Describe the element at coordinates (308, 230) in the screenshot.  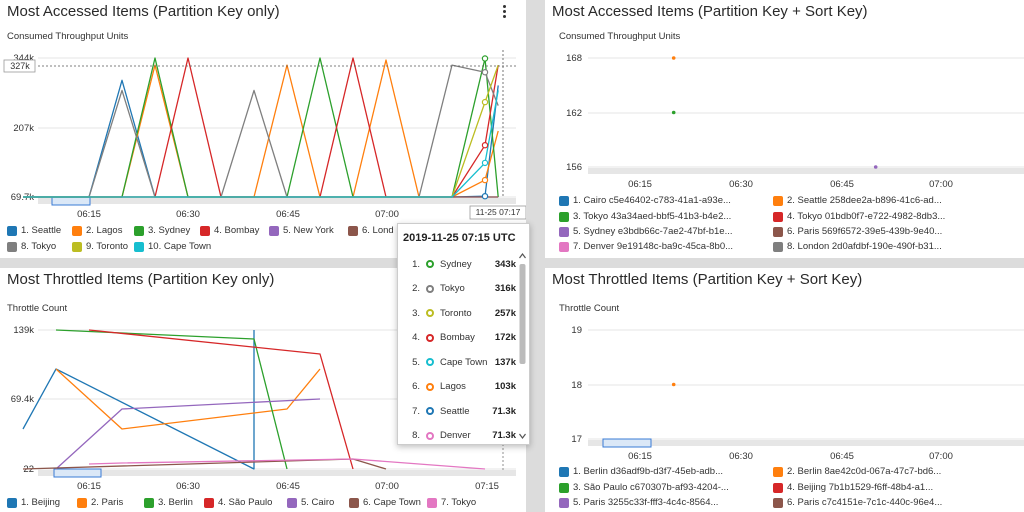
I see `legend-label: 5. New York` at that location.